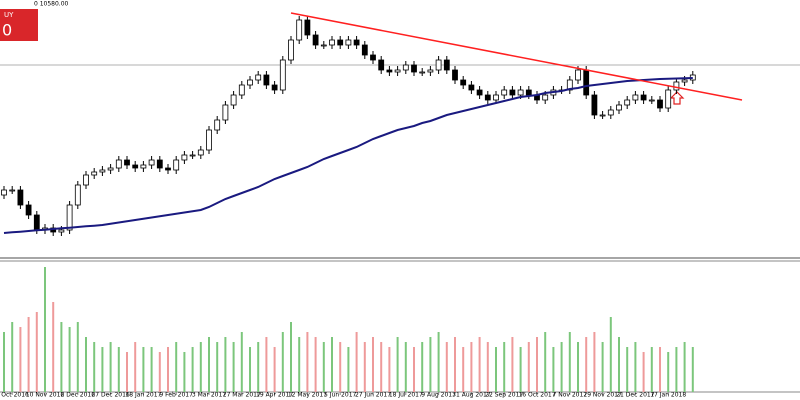 The height and width of the screenshot is (400, 800). What do you see at coordinates (143, 395) in the screenshot?
I see `x-tick-label: 18 Jan 2017` at bounding box center [143, 395].